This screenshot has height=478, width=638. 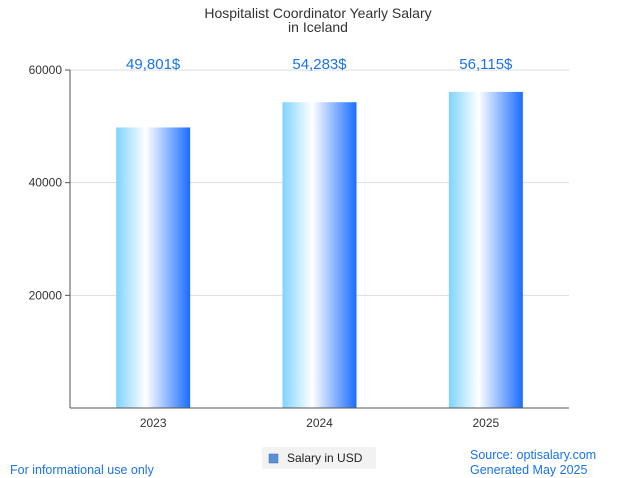 I want to click on data-label-2023: 49,801$, so click(x=153, y=64).